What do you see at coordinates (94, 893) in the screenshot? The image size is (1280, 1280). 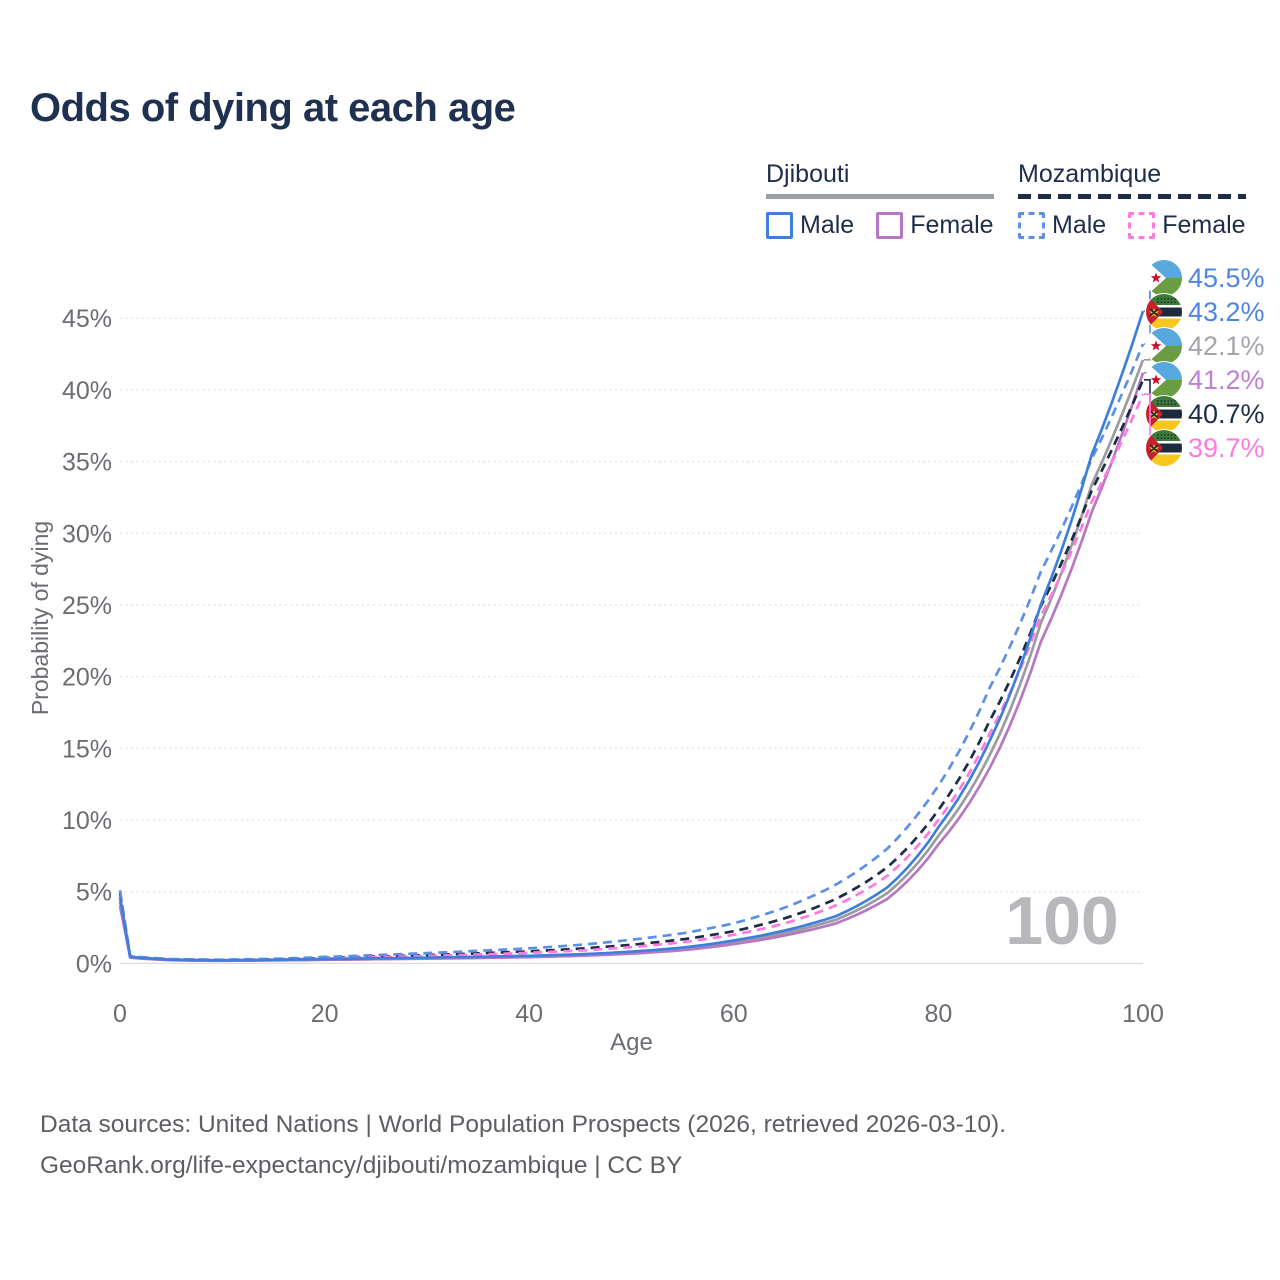 I see `y-tick-label: 5%` at bounding box center [94, 893].